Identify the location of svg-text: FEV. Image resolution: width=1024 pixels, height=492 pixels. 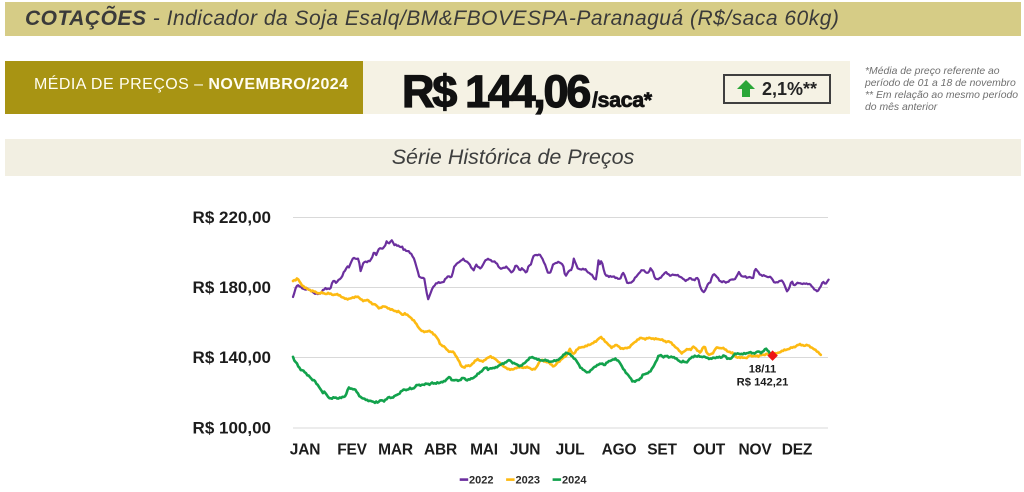
(352, 450).